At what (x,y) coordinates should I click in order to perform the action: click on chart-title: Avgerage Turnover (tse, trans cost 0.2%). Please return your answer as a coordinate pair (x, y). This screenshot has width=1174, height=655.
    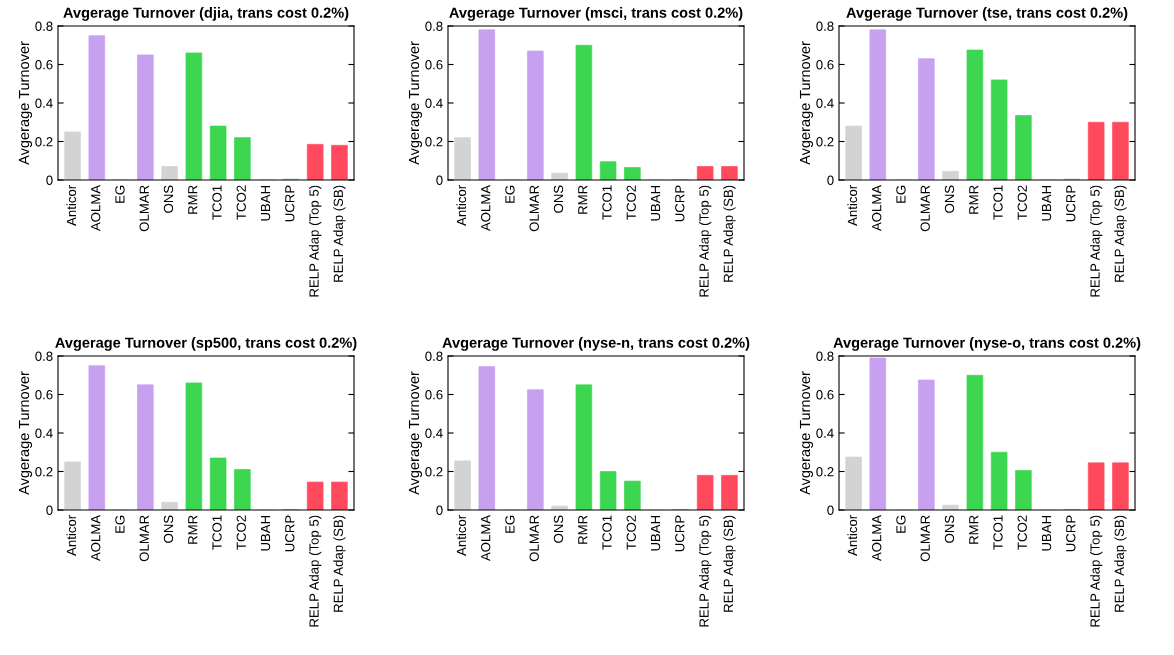
    Looking at the image, I should click on (987, 14).